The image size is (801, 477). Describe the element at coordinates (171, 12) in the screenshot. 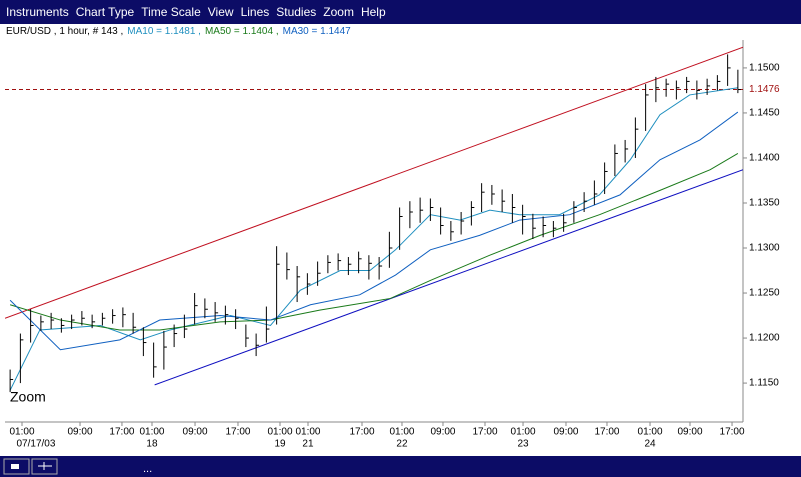

I see `menu-item: Time Scale` at that location.